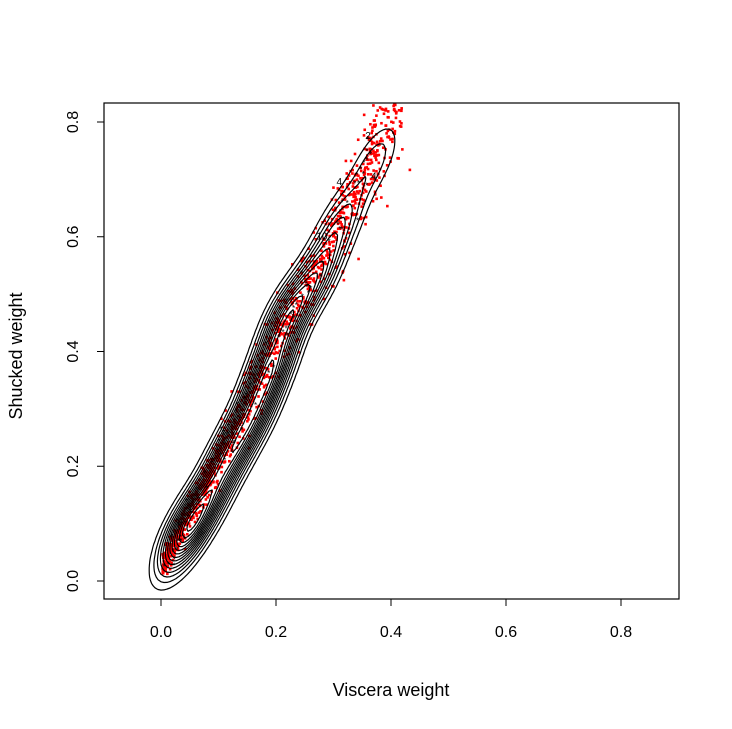 Image resolution: width=732 pixels, height=729 pixels. I want to click on x-tick-label: 0.6, so click(506, 632).